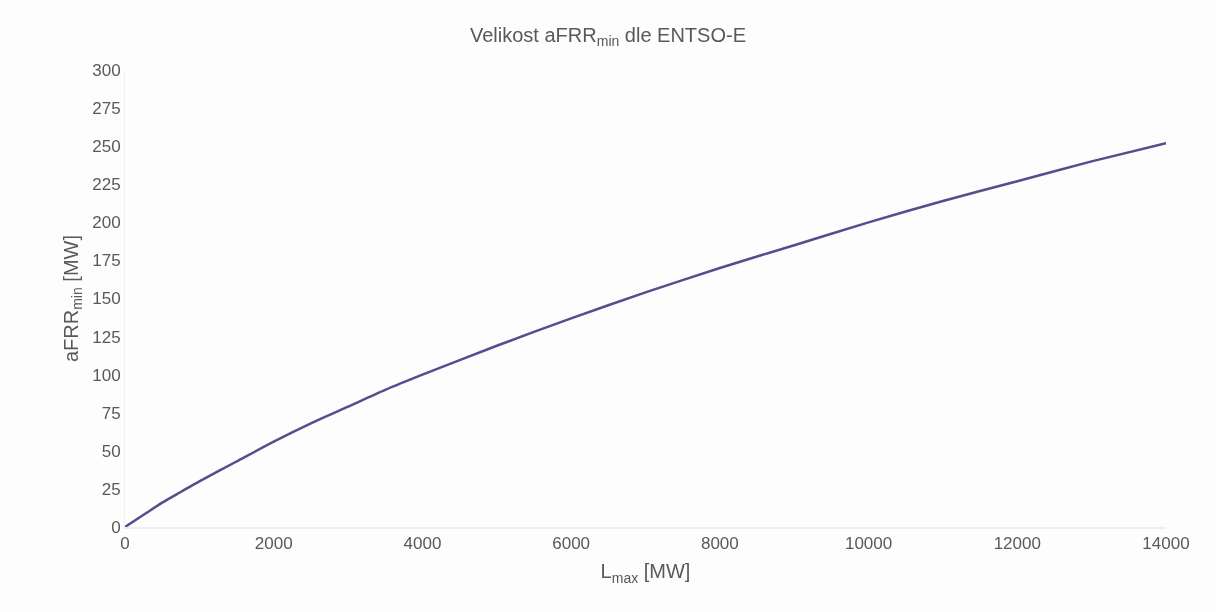 The image size is (1216, 612). What do you see at coordinates (111, 413) in the screenshot?
I see `y-tick-label: 75` at bounding box center [111, 413].